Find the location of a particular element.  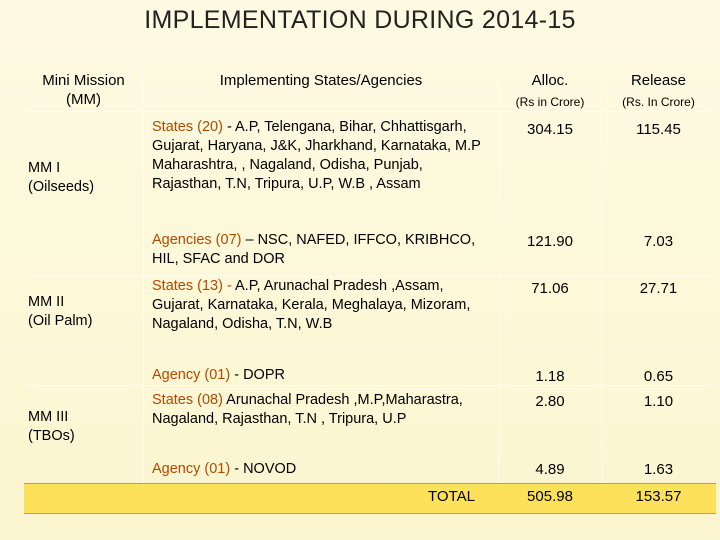

row-detail: - NOVOD is located at coordinates (263, 469).